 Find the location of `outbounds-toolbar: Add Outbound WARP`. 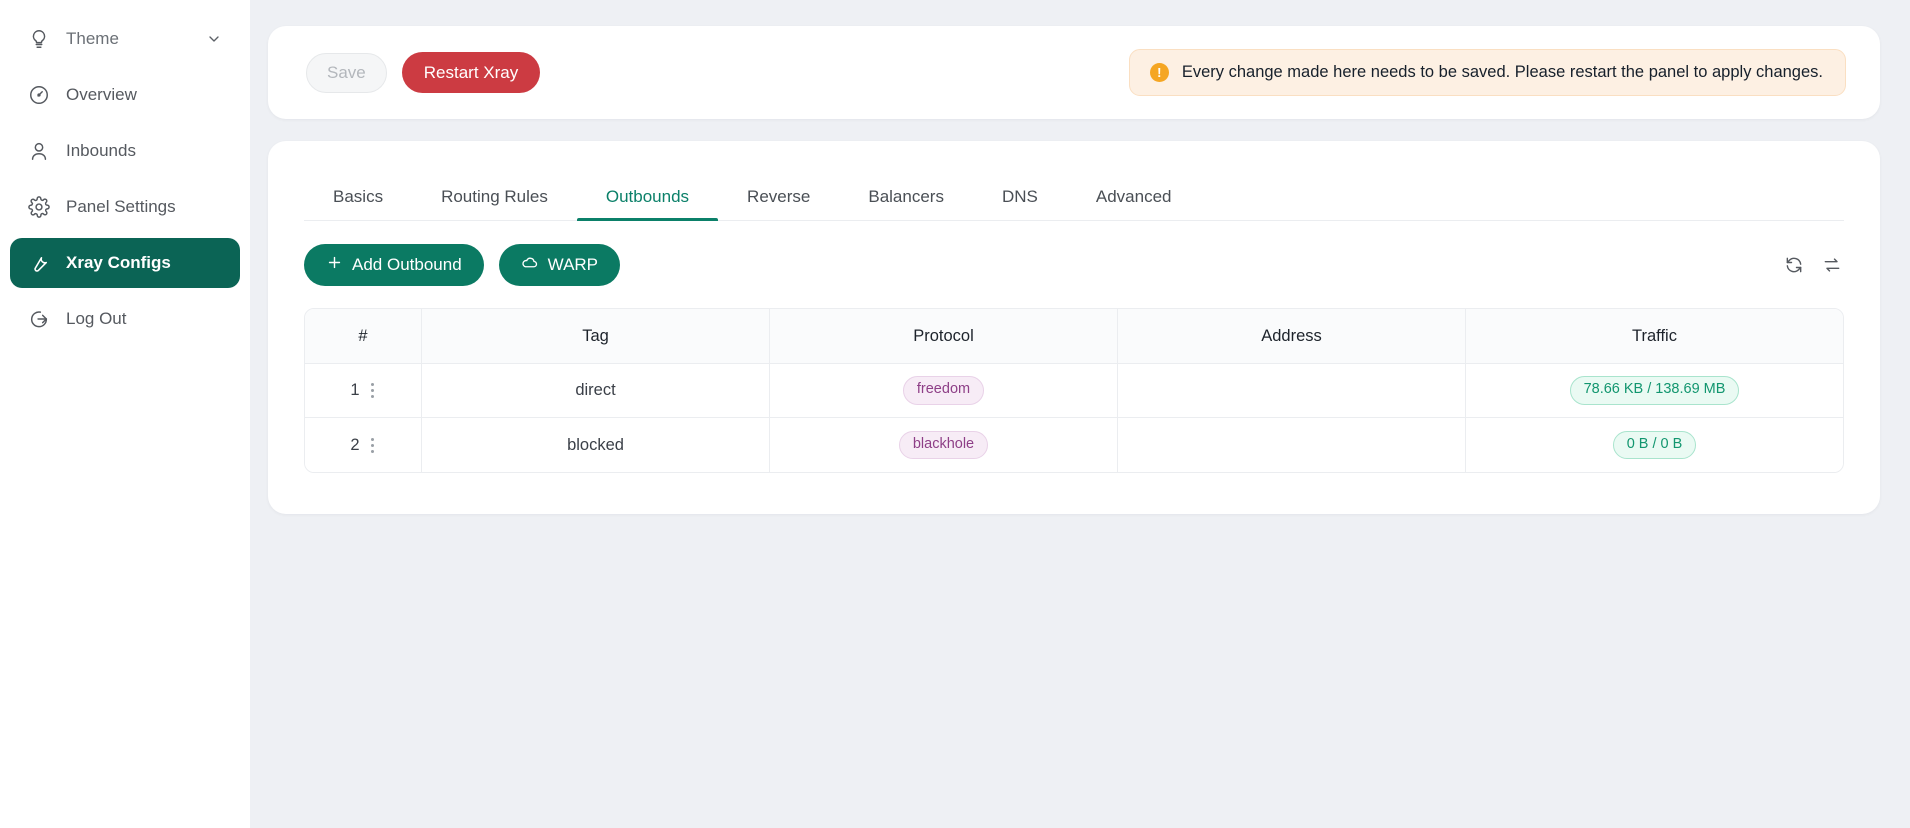

outbounds-toolbar: Add Outbound WARP is located at coordinates (1074, 265).